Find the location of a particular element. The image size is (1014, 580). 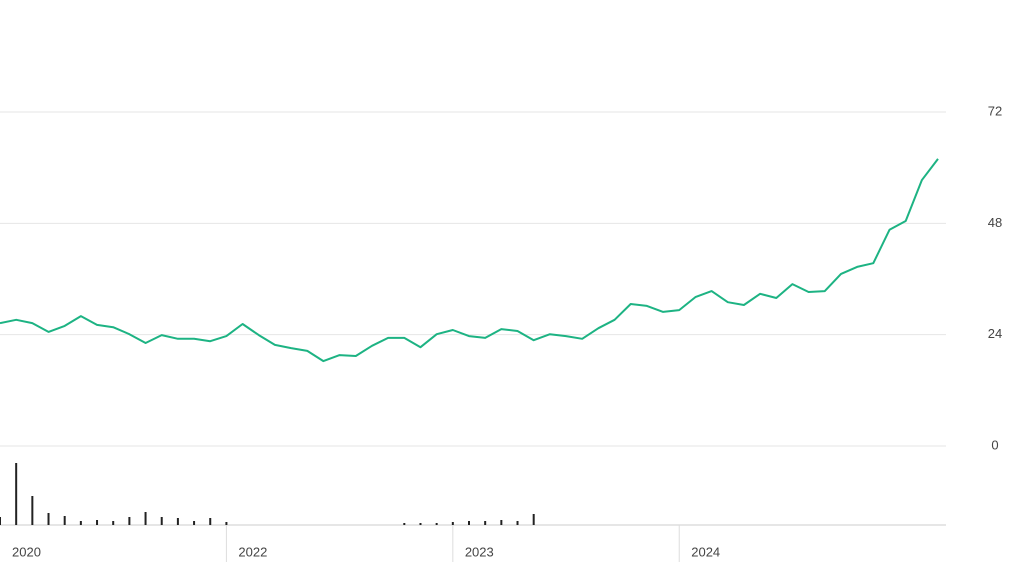

y-tick-label: 0 is located at coordinates (994, 444).